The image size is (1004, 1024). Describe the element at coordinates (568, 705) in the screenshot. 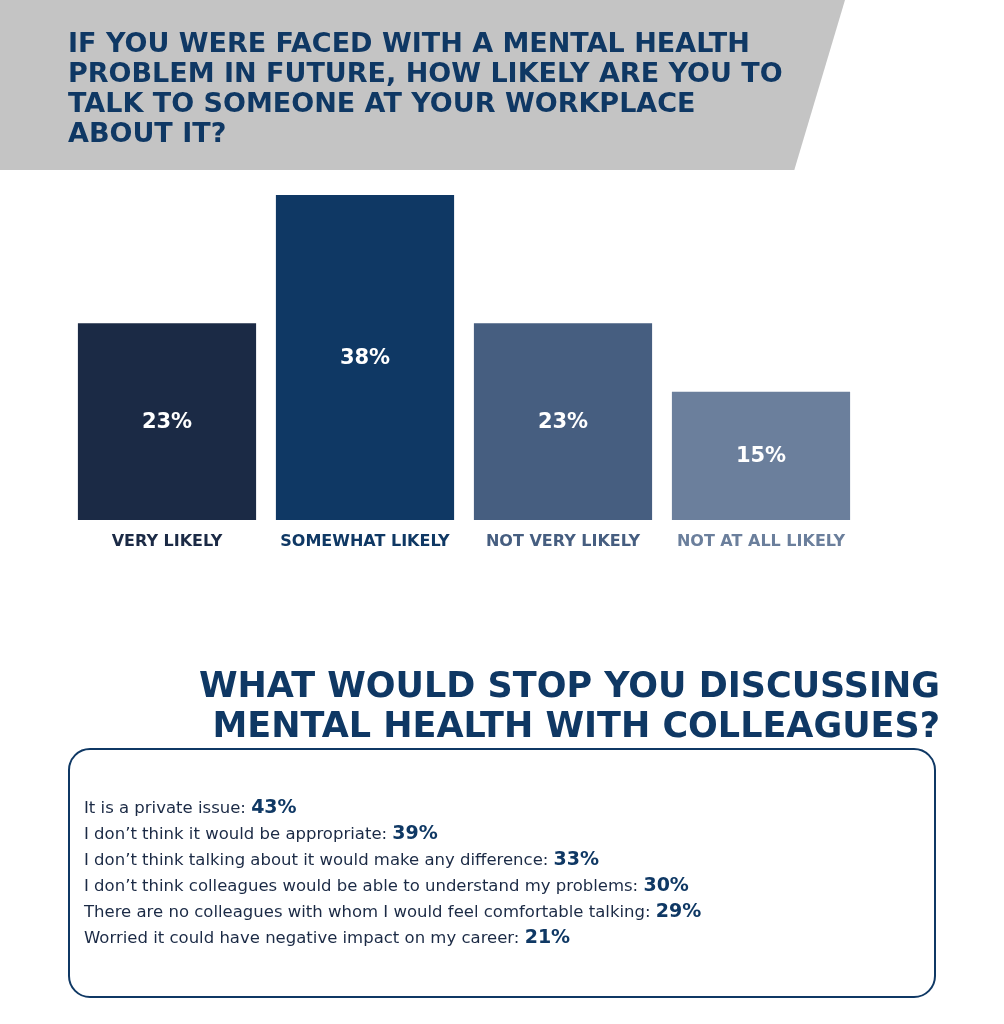

I see `text: WHAT WOULD STOP YOU DISCUSSING MENTAL HEALTH WITH COLLEAGUES?` at that location.